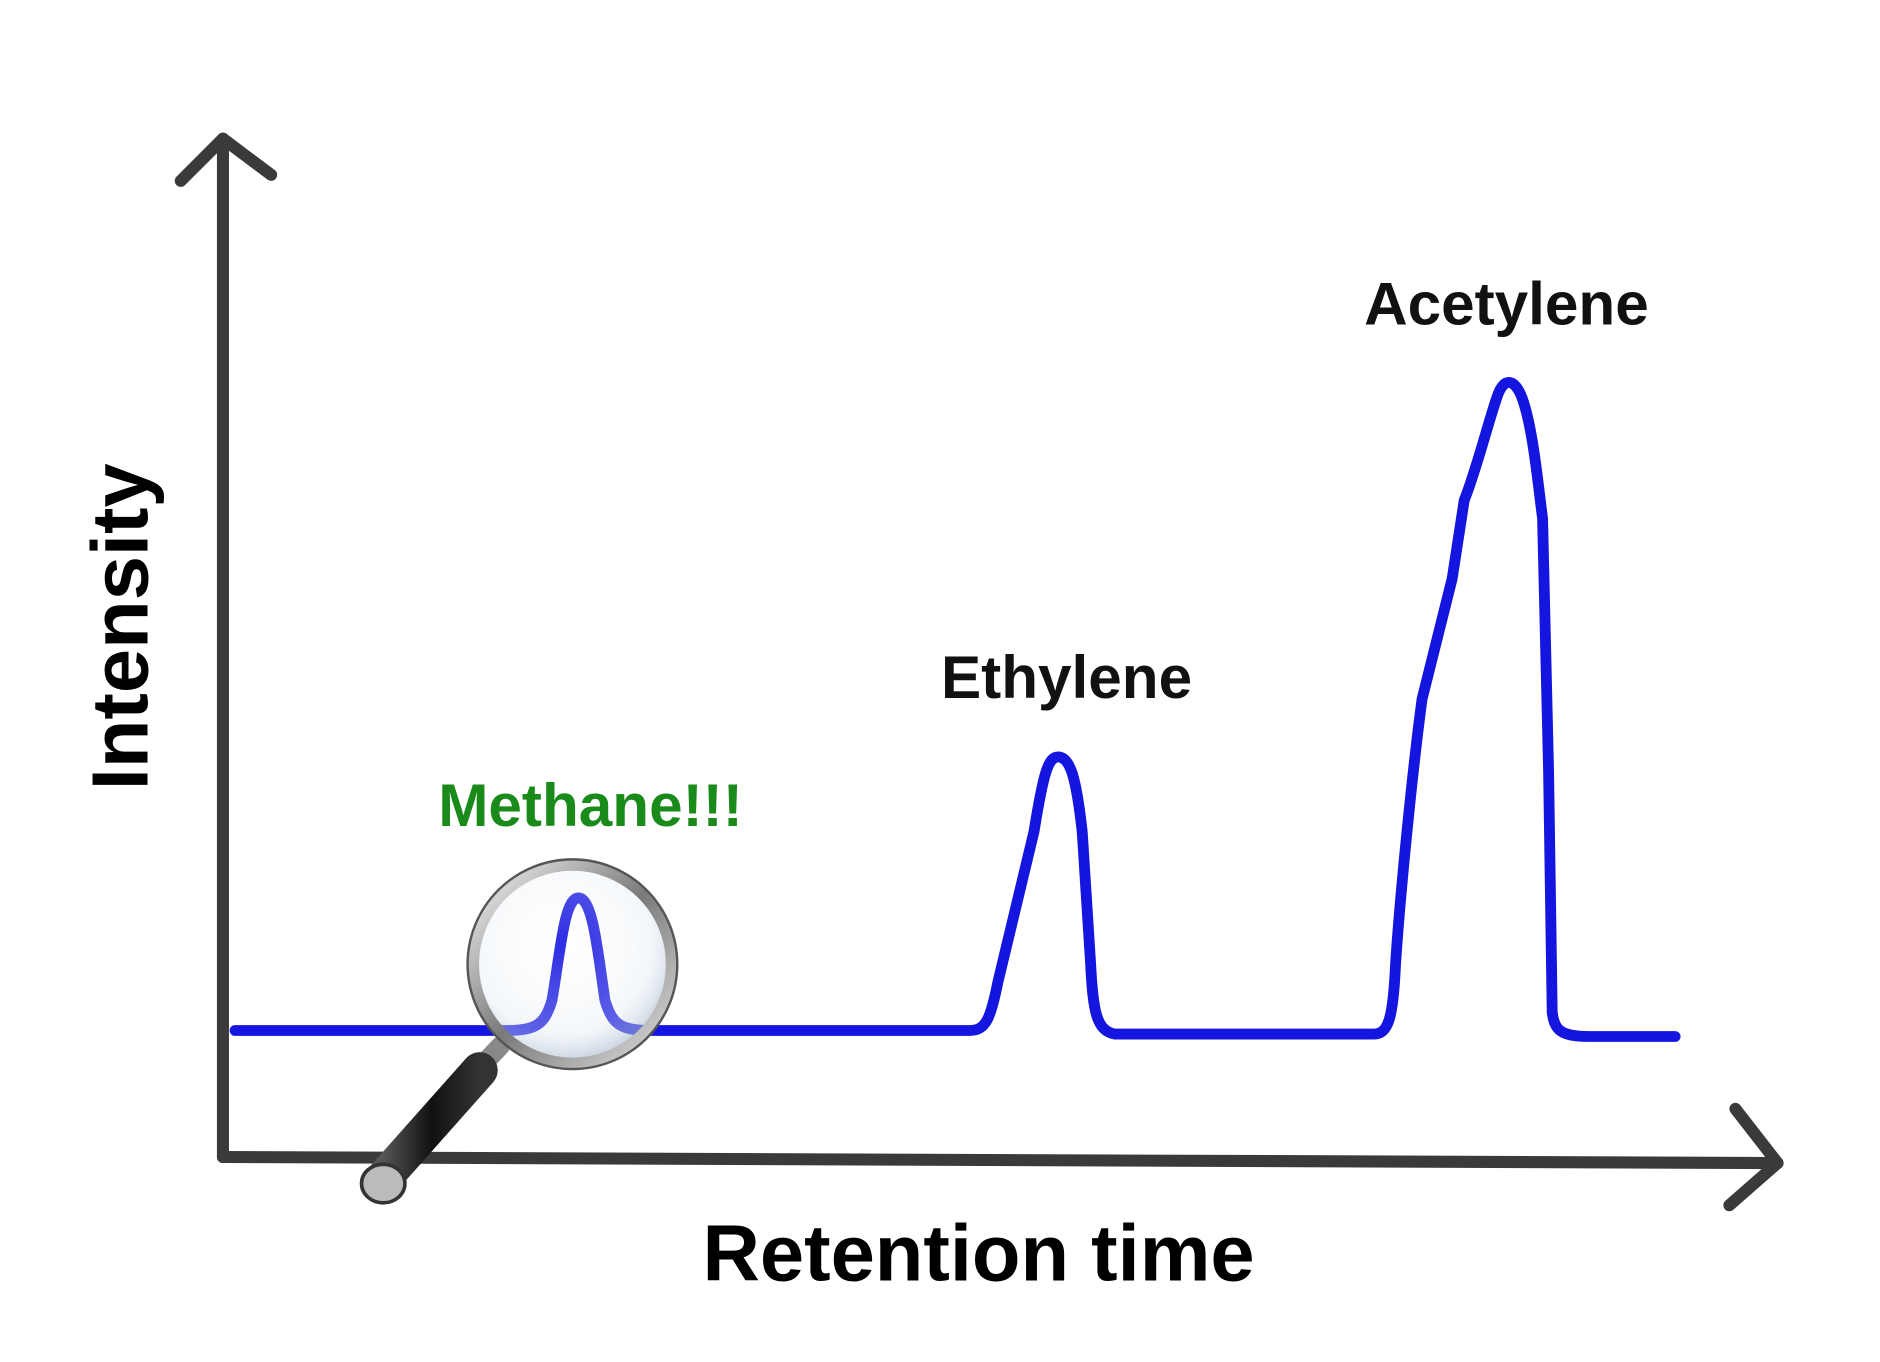 The image size is (1880, 1362). What do you see at coordinates (120, 626) in the screenshot?
I see `y-axis-label: Intensity` at bounding box center [120, 626].